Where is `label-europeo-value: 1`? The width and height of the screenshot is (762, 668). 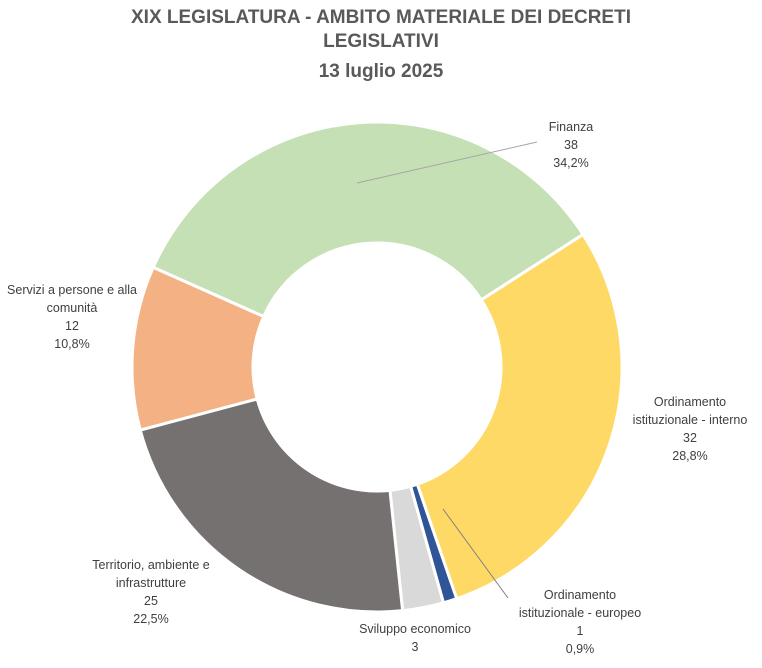 label-europeo-value: 1 is located at coordinates (580, 631).